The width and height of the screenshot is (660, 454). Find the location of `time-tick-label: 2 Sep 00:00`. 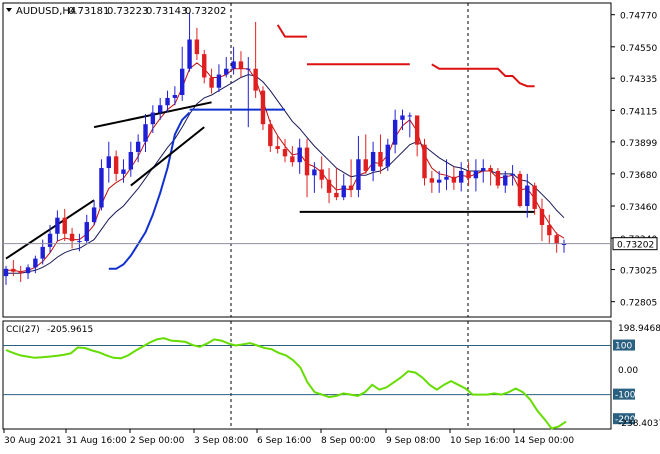

time-tick-label: 2 Sep 00:00 is located at coordinates (157, 441).